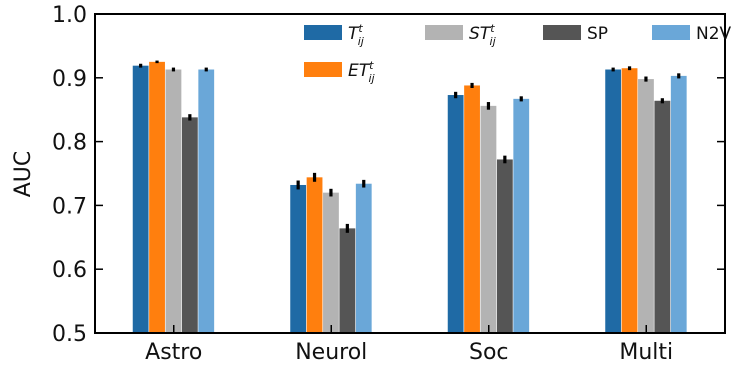 This screenshot has height=365, width=740. Describe the element at coordinates (362, 72) in the screenshot. I see `legend-label-et: ETt ij` at that location.